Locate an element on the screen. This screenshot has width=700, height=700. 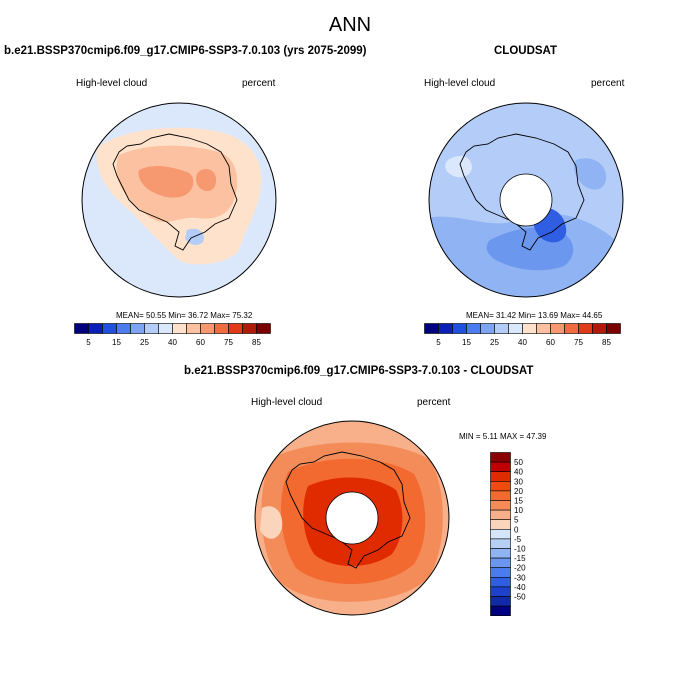
obs-colorbar-tick-label: 25 is located at coordinates (494, 342).